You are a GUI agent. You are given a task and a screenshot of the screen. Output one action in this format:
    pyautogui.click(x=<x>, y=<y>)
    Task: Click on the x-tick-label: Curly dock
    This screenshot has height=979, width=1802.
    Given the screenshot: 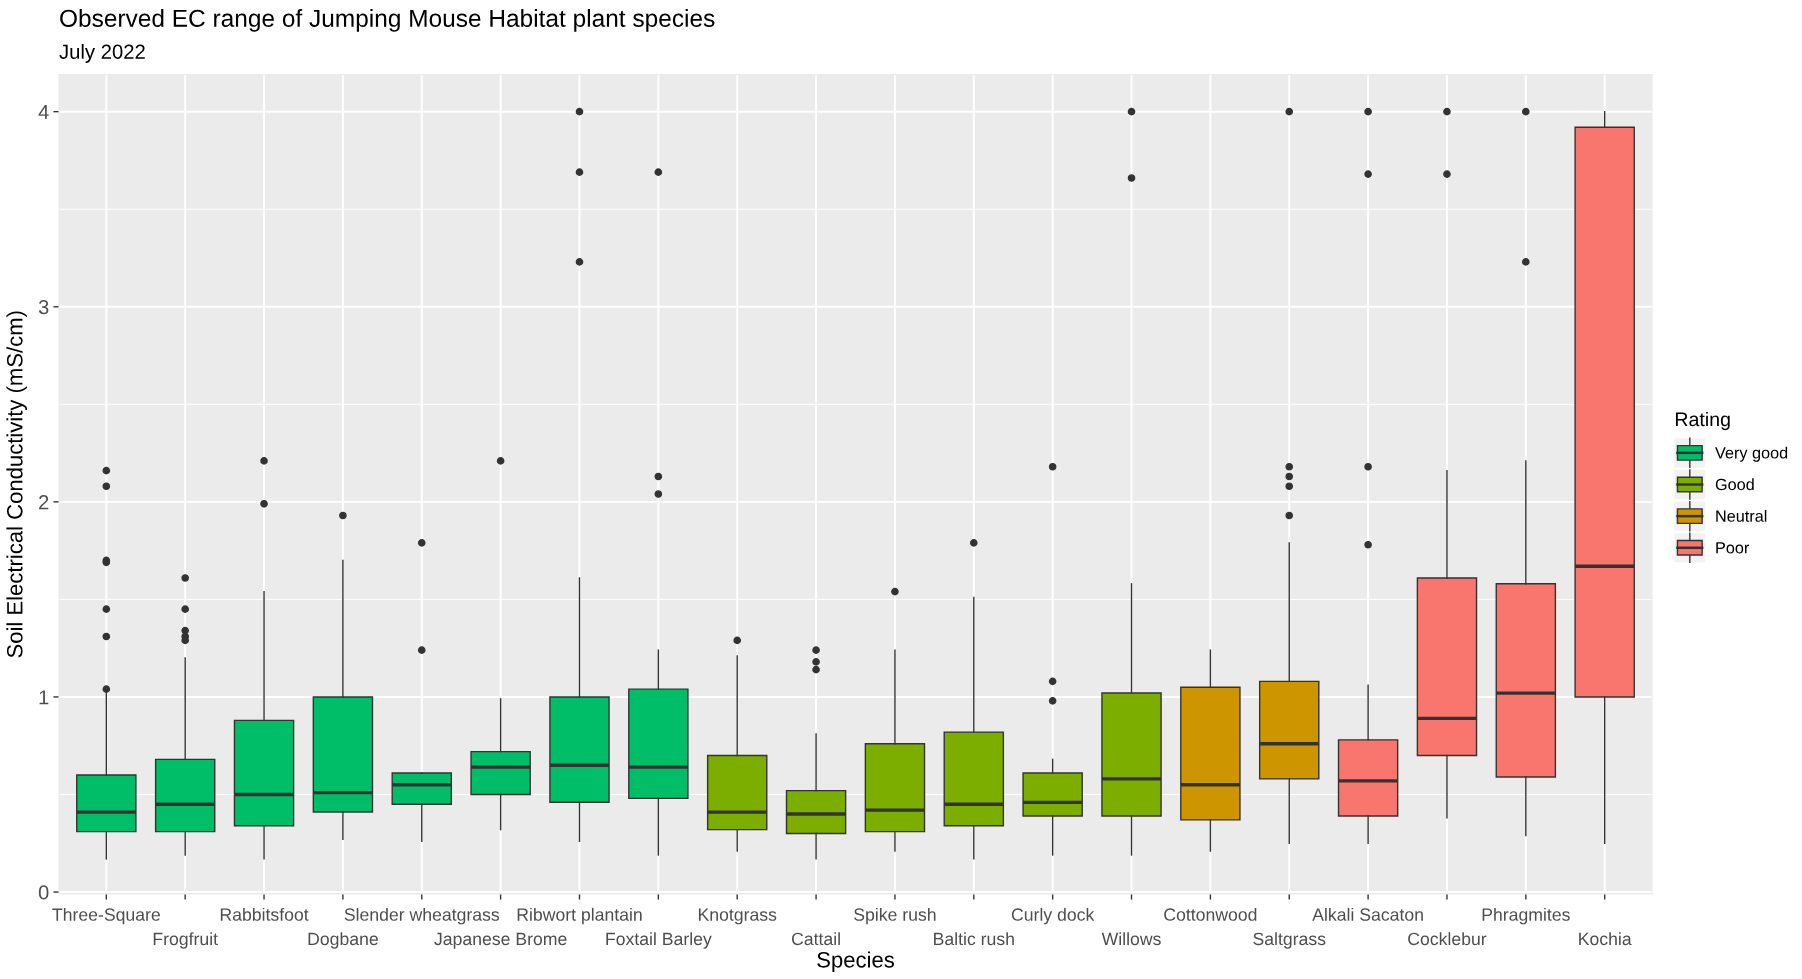 What is the action you would take?
    pyautogui.click(x=1053, y=916)
    